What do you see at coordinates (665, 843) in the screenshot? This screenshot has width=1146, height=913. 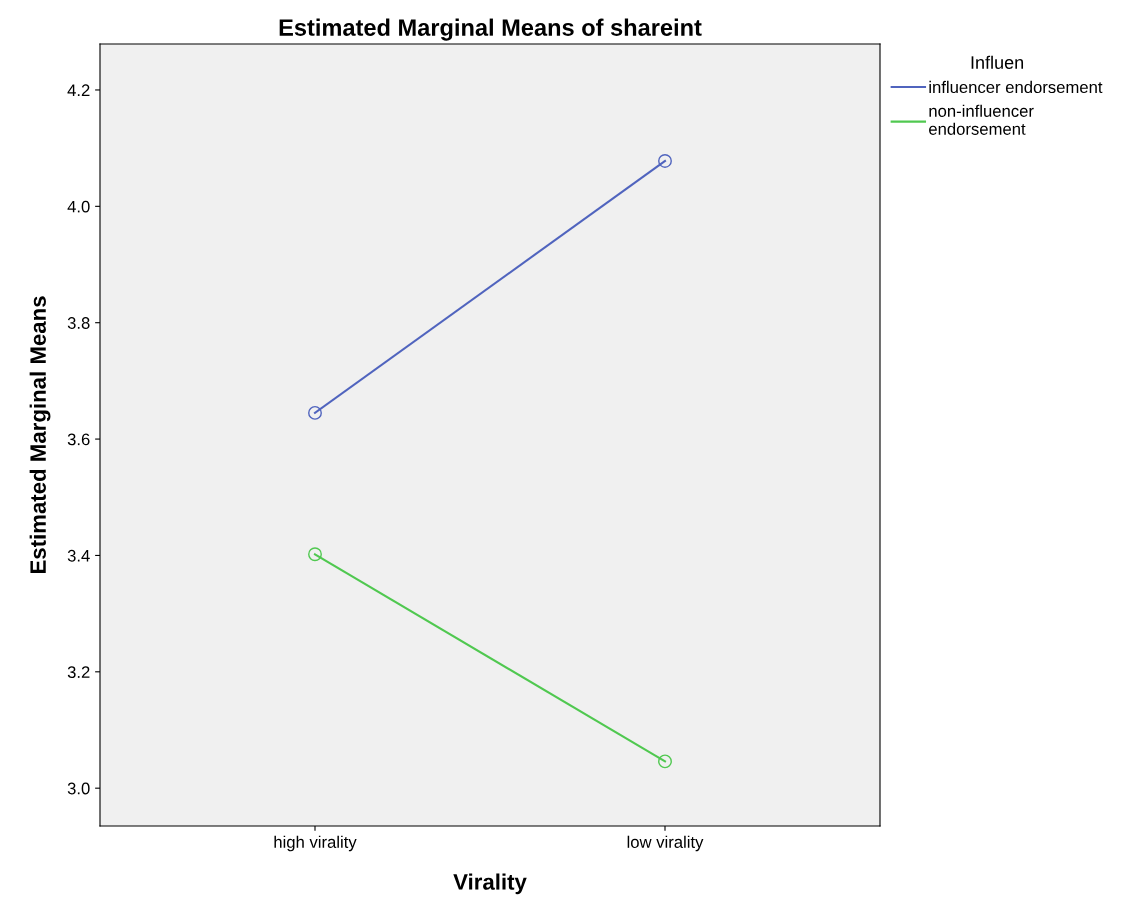 I see `x-tick-label: low virality` at bounding box center [665, 843].